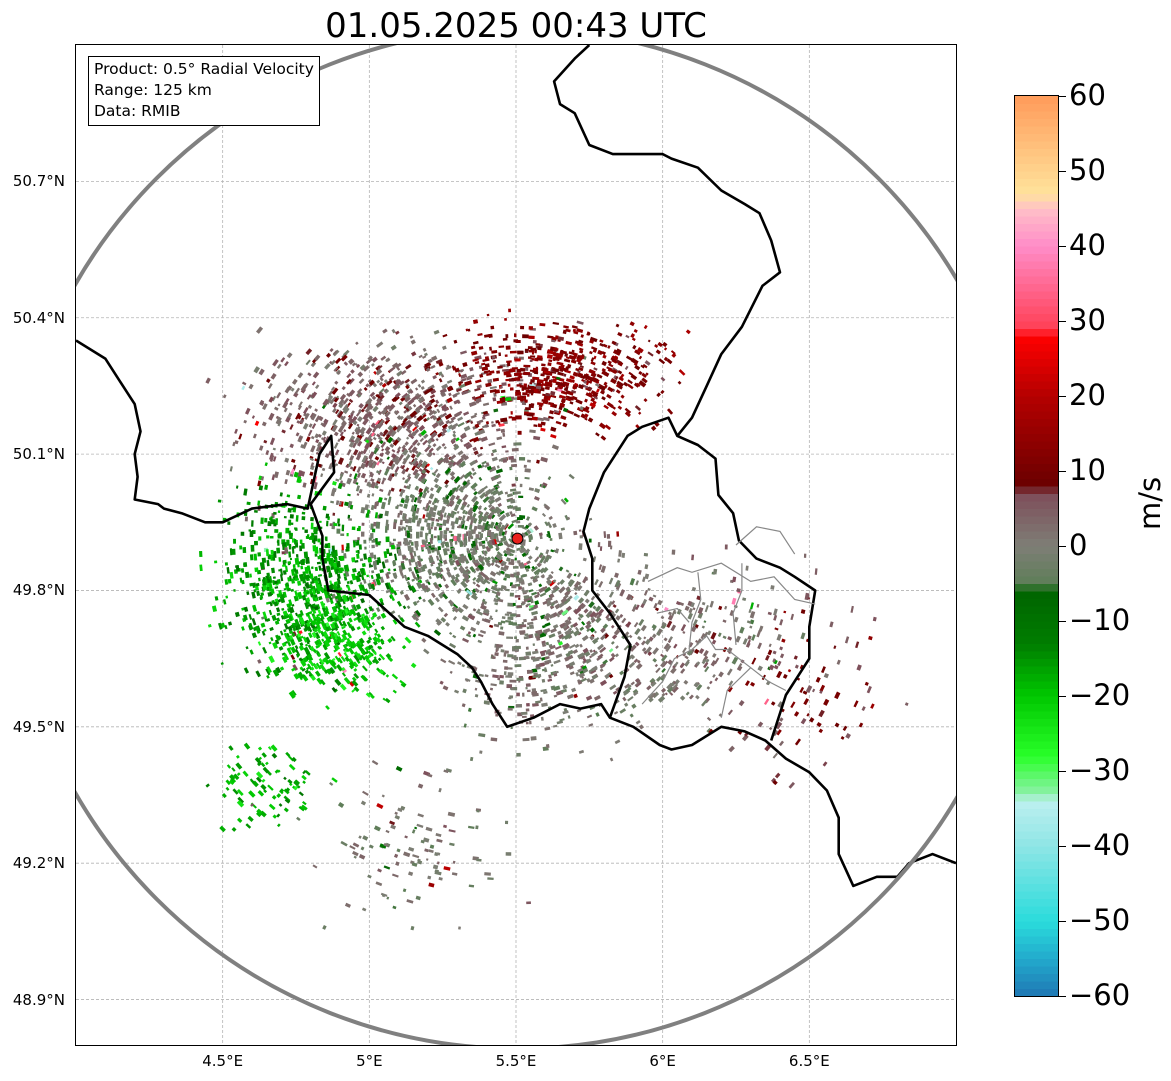 Image resolution: width=1171 pixels, height=1081 pixels. Describe the element at coordinates (153, 90) in the screenshot. I see `range-label: Range: 125 km` at that location.